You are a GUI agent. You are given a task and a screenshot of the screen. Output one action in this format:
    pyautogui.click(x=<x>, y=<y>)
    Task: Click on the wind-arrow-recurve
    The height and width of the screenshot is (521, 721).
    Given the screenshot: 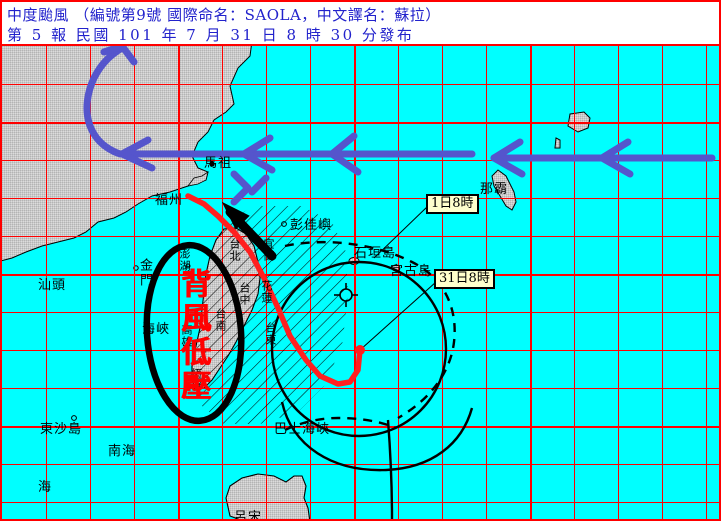 What is the action you would take?
    pyautogui.click(x=104, y=102)
    